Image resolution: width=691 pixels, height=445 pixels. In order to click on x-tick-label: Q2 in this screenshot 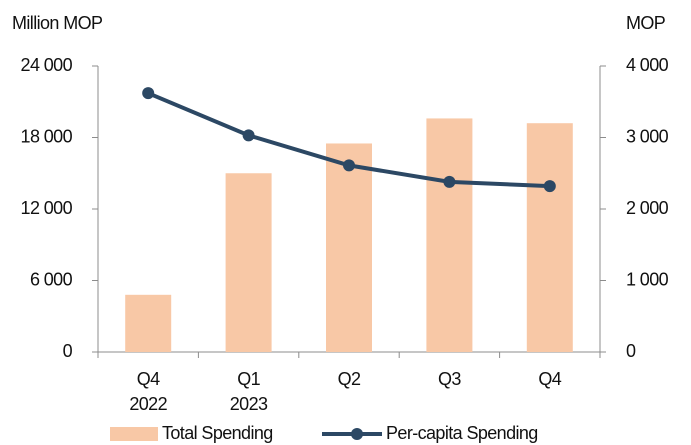, I will do `click(349, 379)`.